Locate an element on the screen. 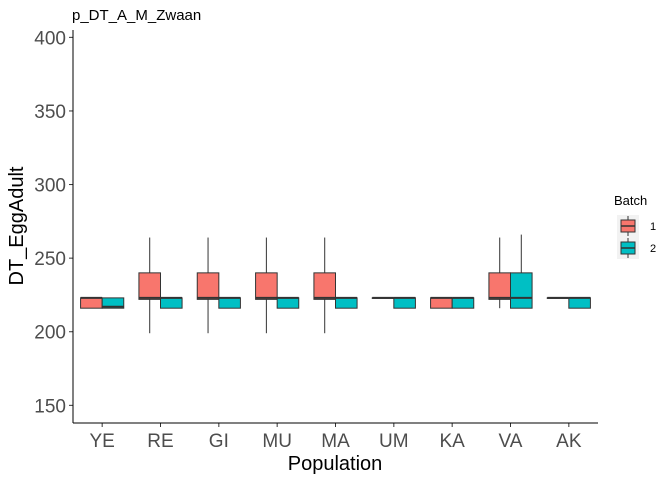 This screenshot has width=672, height=480. x-tick-label: YE is located at coordinates (101, 441).